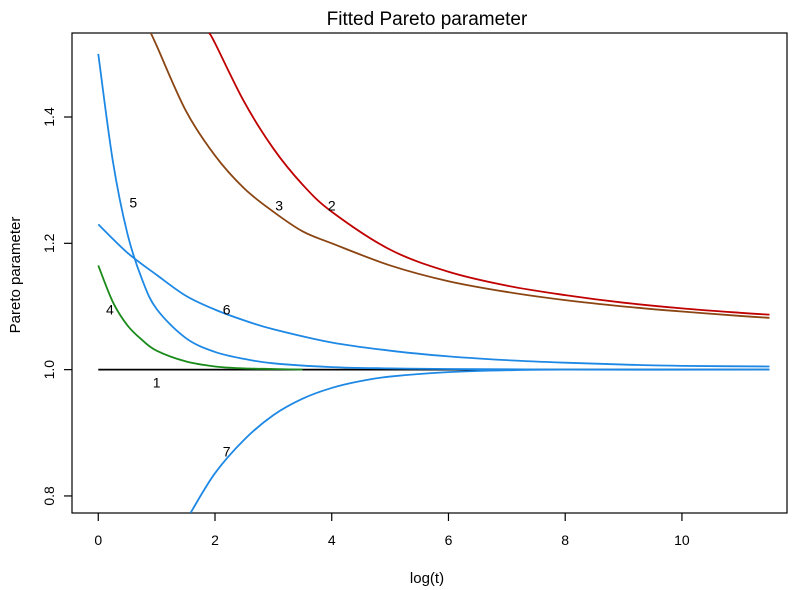 The image size is (792, 590). What do you see at coordinates (215, 540) in the screenshot?
I see `x-tick-label: 2` at bounding box center [215, 540].